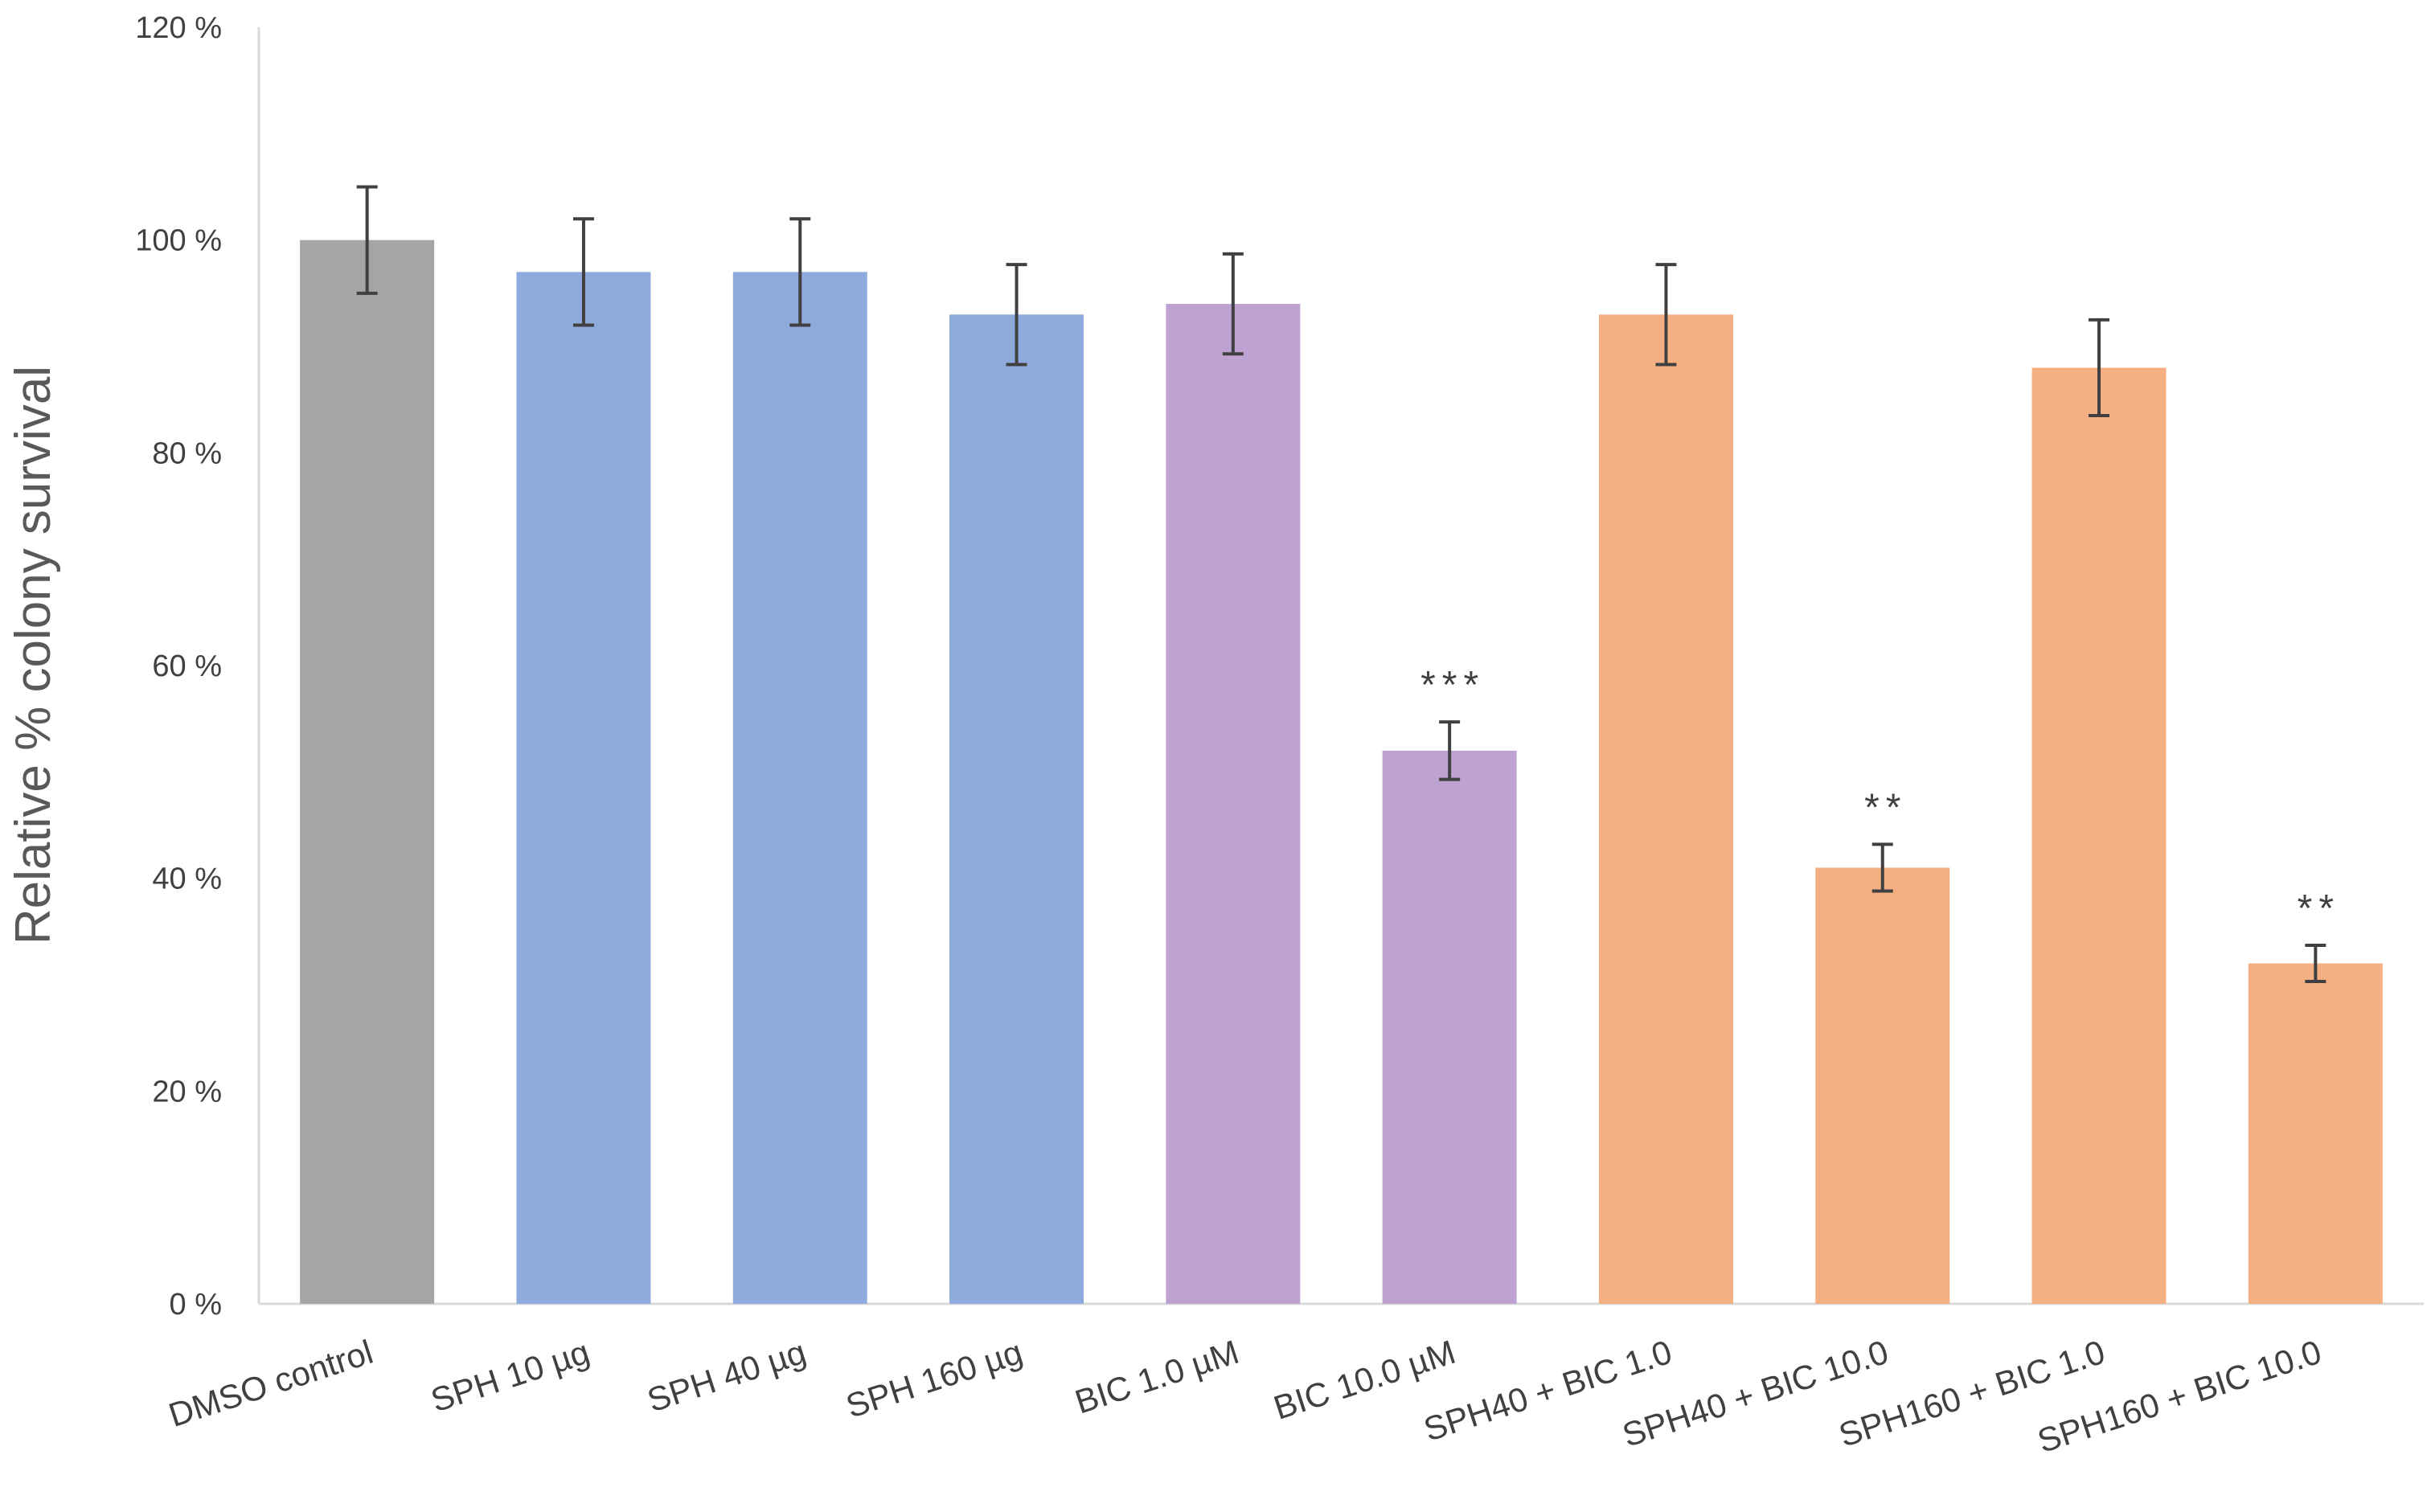 The width and height of the screenshot is (2431, 1512). What do you see at coordinates (187, 666) in the screenshot?
I see `y-tick-label: 60 %` at bounding box center [187, 666].